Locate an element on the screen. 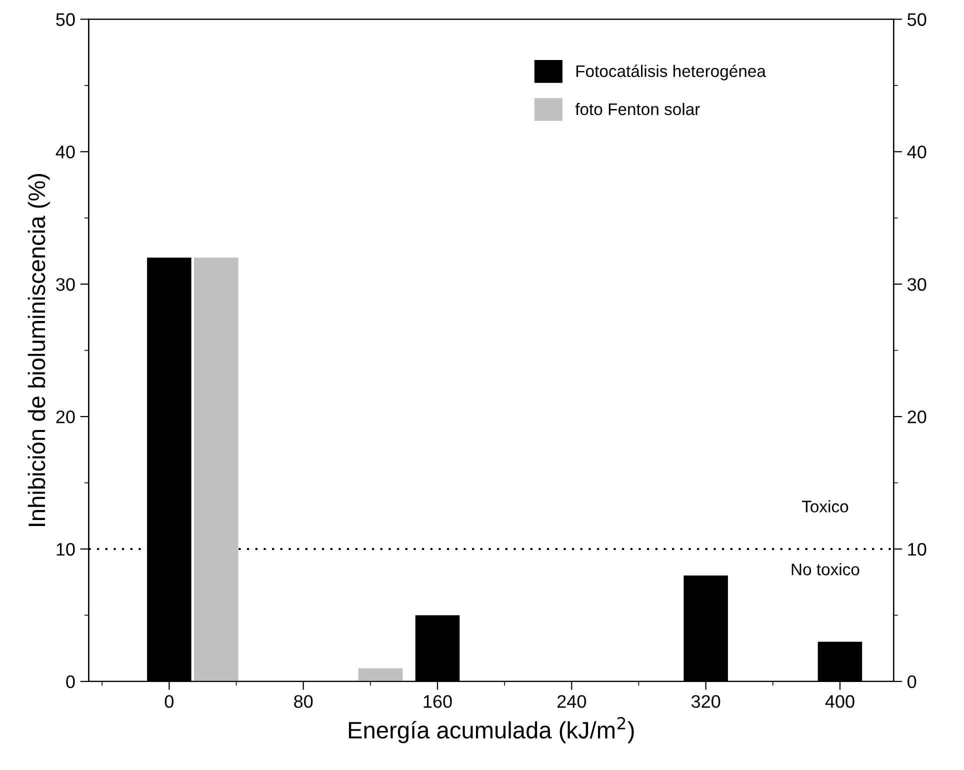 This screenshot has width=964, height=770. x-tick-label: 240 is located at coordinates (572, 701).